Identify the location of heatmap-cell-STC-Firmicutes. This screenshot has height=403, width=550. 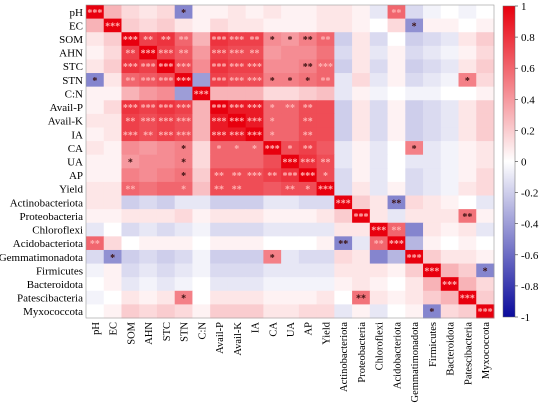
(432, 66).